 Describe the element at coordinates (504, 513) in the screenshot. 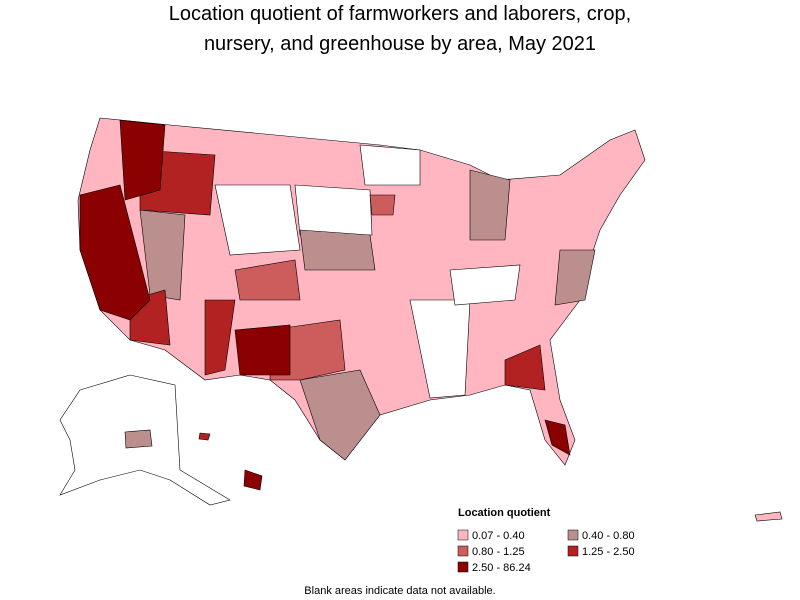

I see `legend-title: Location quotient` at that location.